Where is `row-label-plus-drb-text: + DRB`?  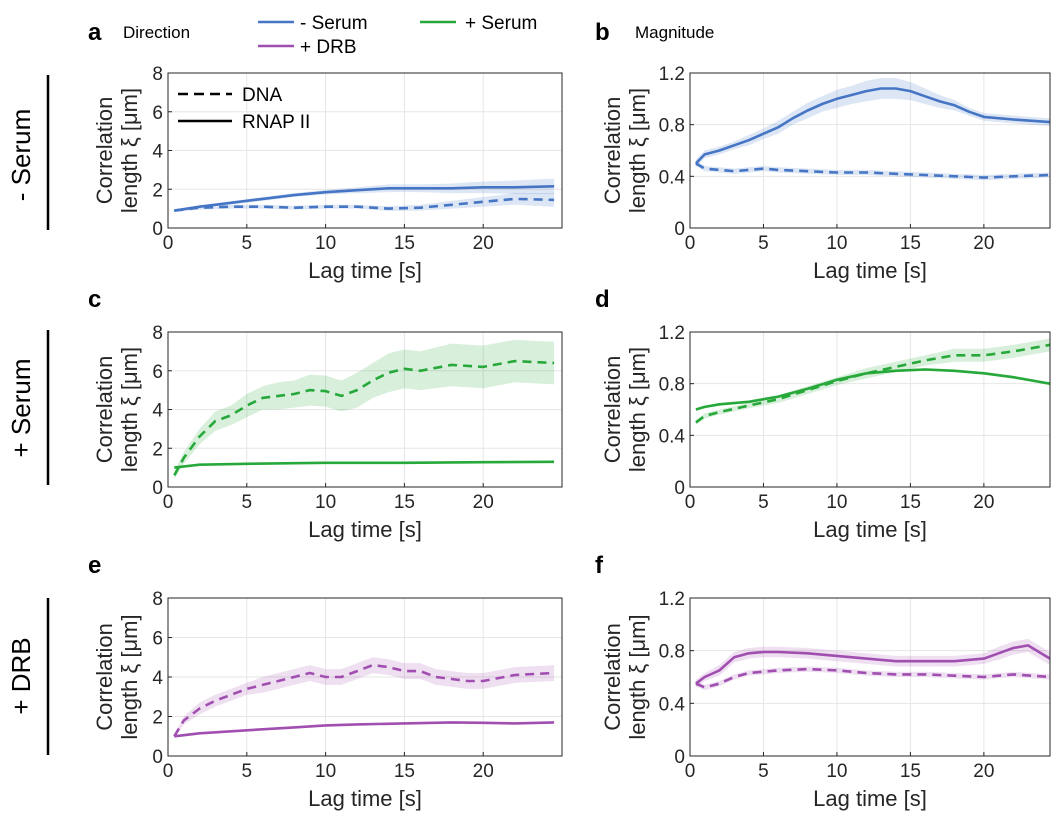
row-label-plus-drb-text: + DRB is located at coordinates (21, 675).